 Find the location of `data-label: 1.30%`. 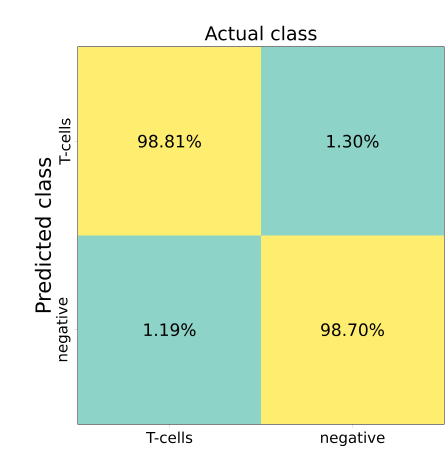

data-label: 1.30% is located at coordinates (353, 141).